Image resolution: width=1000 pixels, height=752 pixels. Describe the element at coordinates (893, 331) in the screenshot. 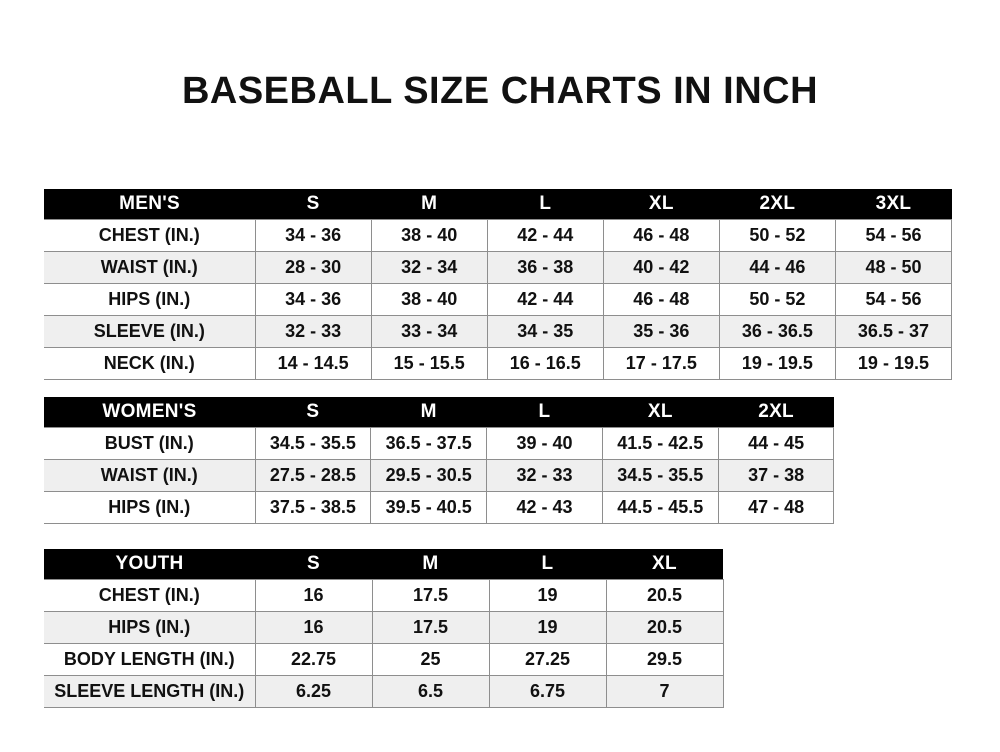

I see `cell-value: 36.5 - 37` at that location.